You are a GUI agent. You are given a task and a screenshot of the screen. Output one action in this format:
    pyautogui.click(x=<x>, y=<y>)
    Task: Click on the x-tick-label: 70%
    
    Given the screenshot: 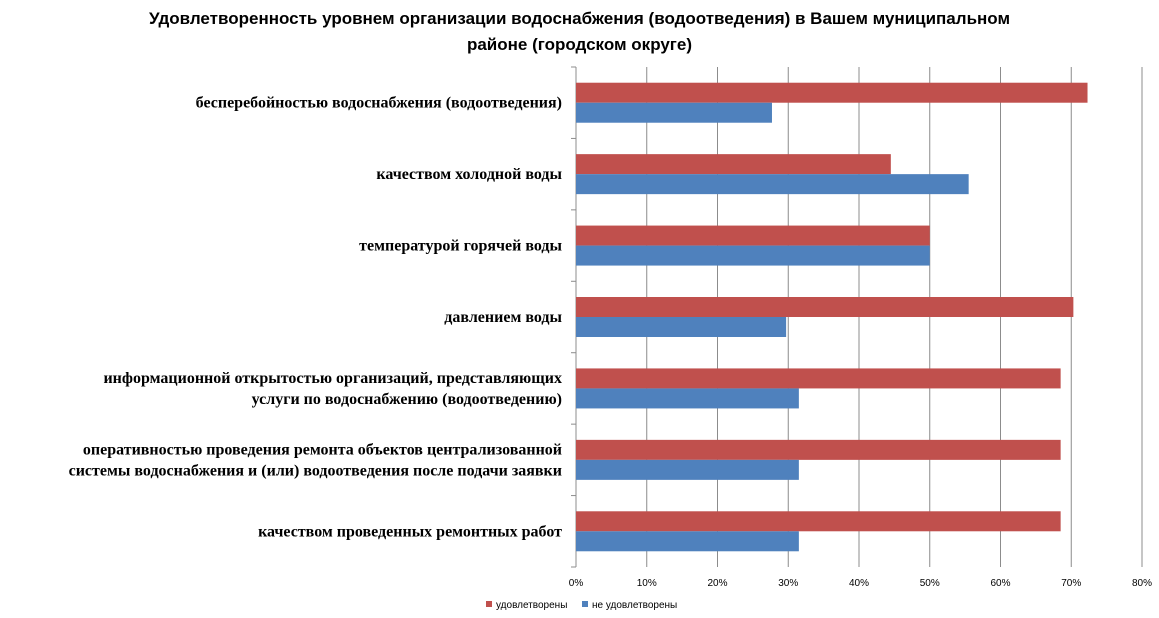 What is the action you would take?
    pyautogui.click(x=1071, y=583)
    